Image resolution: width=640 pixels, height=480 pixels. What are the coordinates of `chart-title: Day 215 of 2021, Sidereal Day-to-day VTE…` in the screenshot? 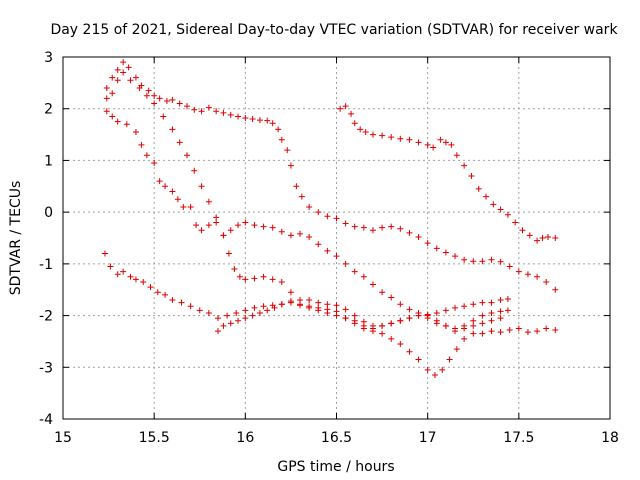 It's located at (334, 30).